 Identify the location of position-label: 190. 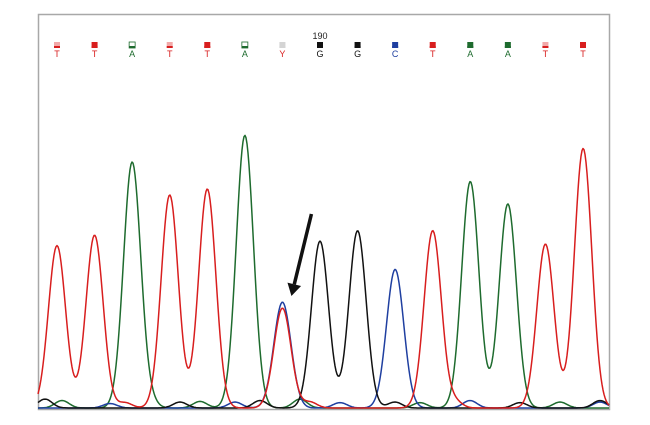
(319, 36).